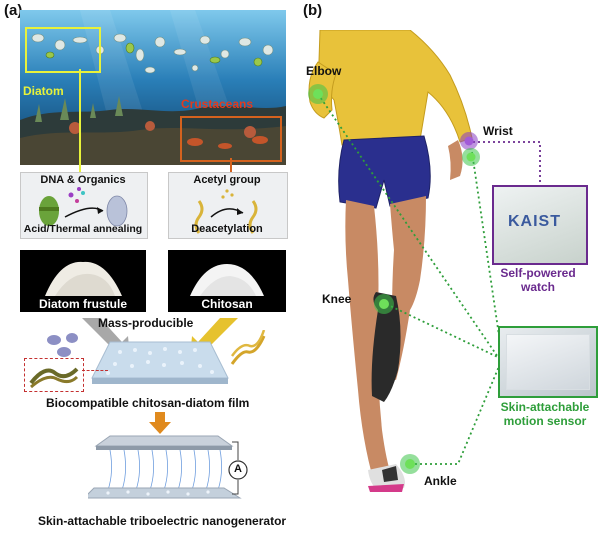 This screenshot has height=537, width=600. What do you see at coordinates (384, 304) in the screenshot?
I see `knee-sensor-dot` at bounding box center [384, 304].